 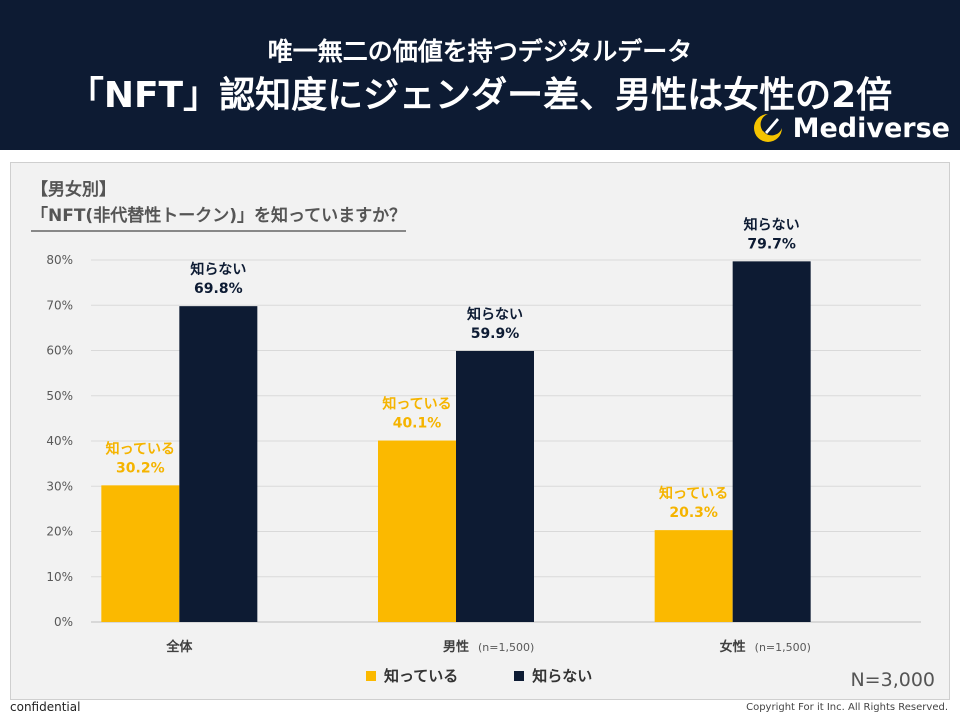 What do you see at coordinates (417, 424) in the screenshot?
I see `data-label-value: 40.1%` at bounding box center [417, 424].